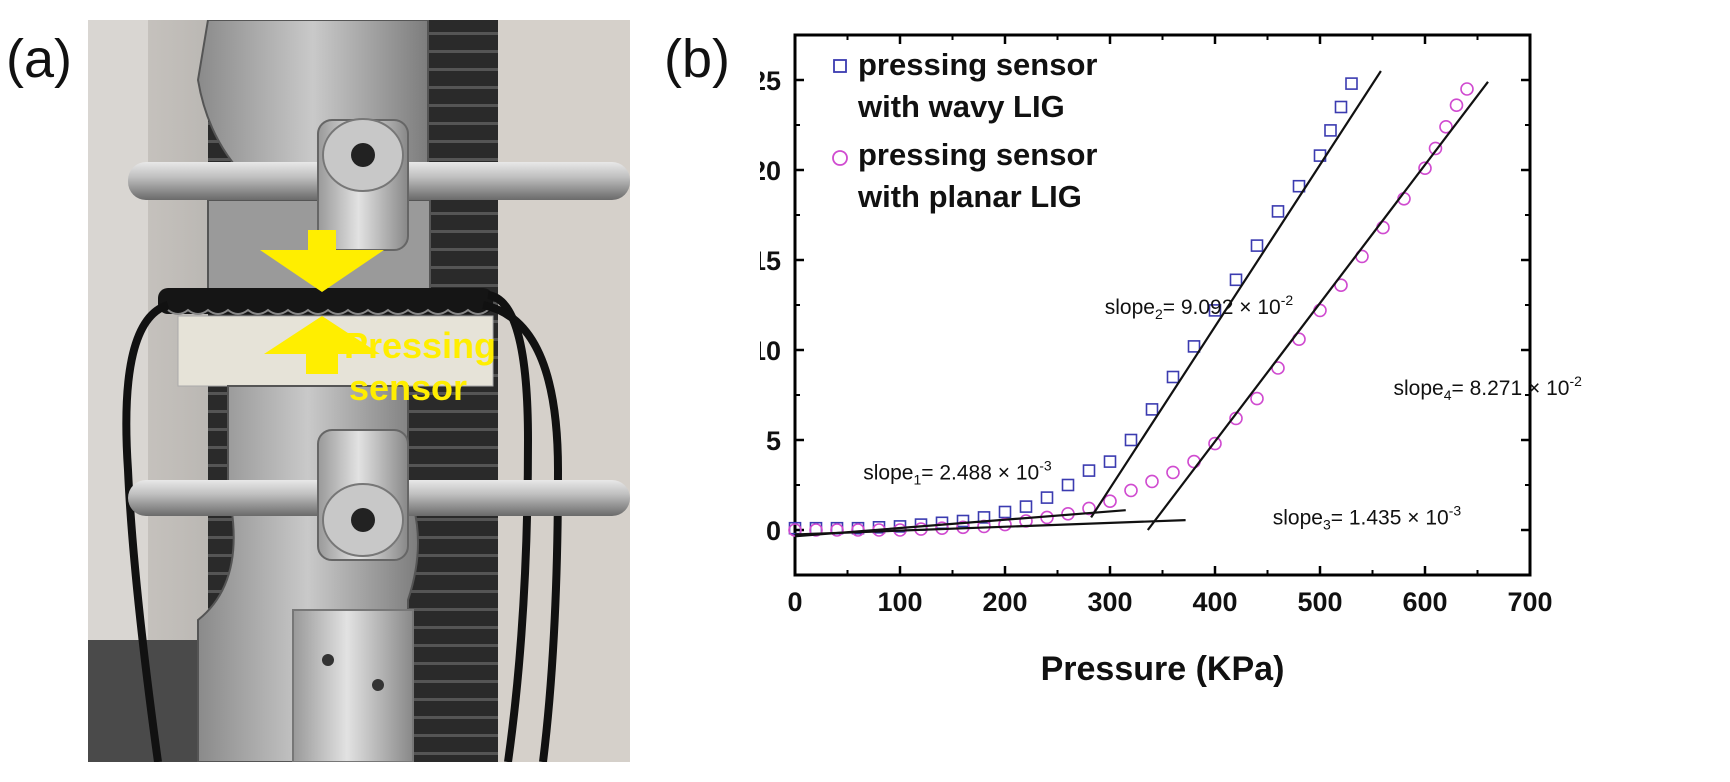  Describe the element at coordinates (697, 59) in the screenshot. I see `panel-label-b: (b)` at that location.